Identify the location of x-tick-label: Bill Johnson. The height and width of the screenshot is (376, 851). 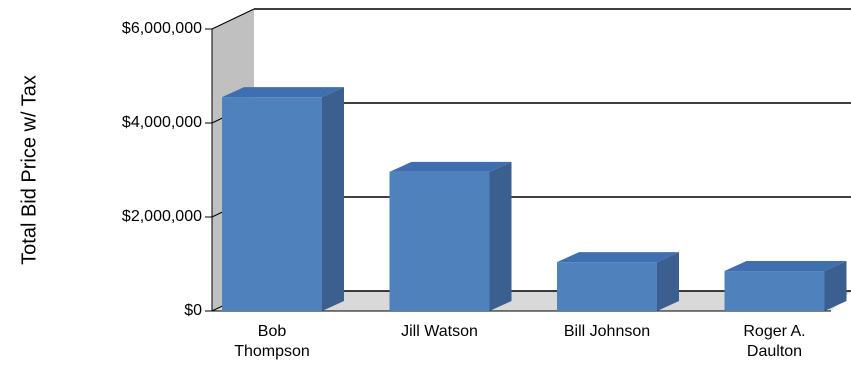
(607, 331).